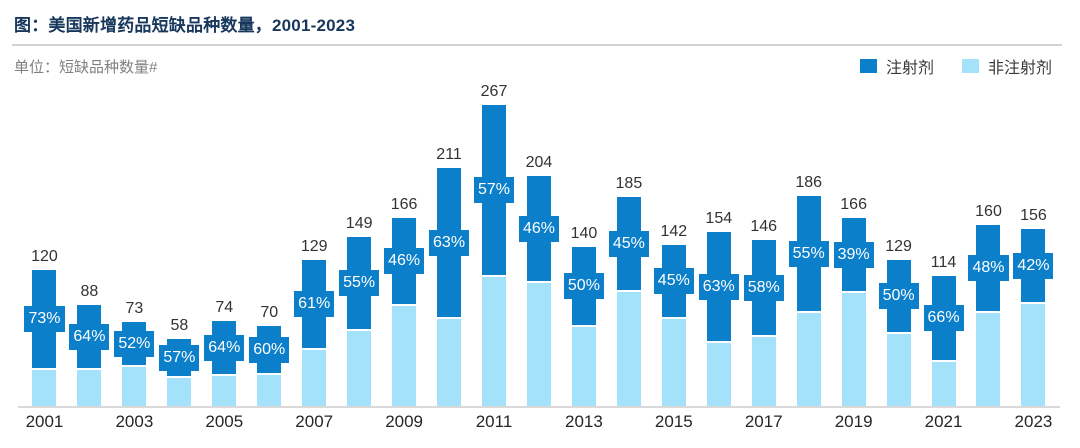 This screenshot has height=448, width=1080. Describe the element at coordinates (584, 421) in the screenshot. I see `x-axis-tick-label: 2013` at that location.